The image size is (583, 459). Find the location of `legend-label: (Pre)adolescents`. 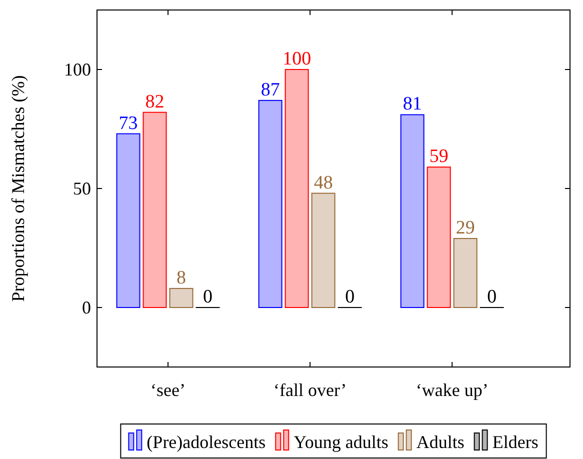

legend-label: (Pre)adolescents is located at coordinates (206, 442).